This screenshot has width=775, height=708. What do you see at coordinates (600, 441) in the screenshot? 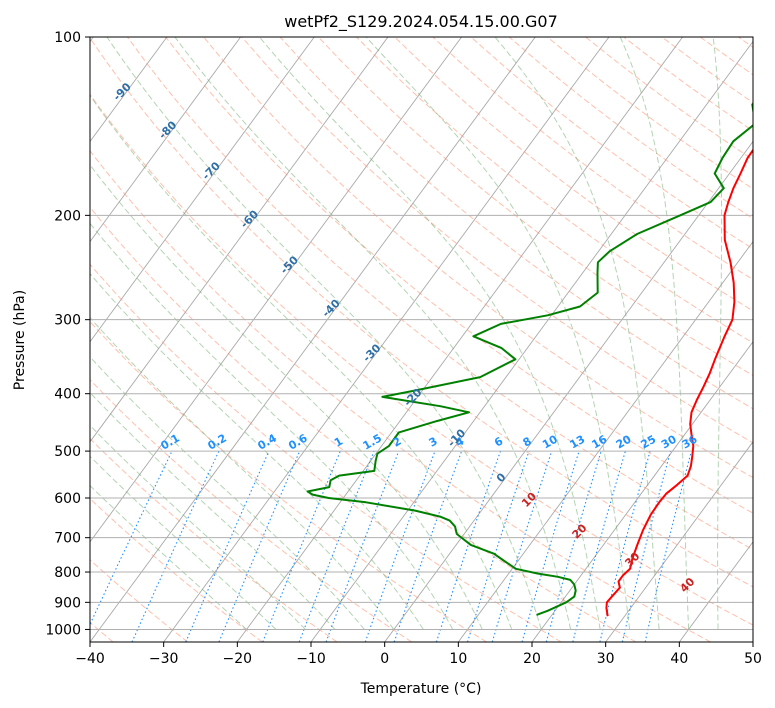
I see `mixing-ratio-label: 16` at bounding box center [600, 441].